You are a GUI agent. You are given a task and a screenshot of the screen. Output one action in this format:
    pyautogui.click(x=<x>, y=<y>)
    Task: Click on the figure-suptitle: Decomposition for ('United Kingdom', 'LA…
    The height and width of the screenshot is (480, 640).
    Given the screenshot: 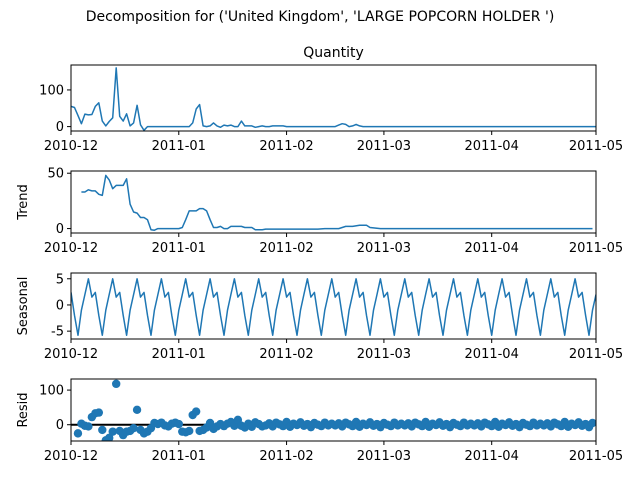 What is the action you would take?
    pyautogui.click(x=320, y=17)
    